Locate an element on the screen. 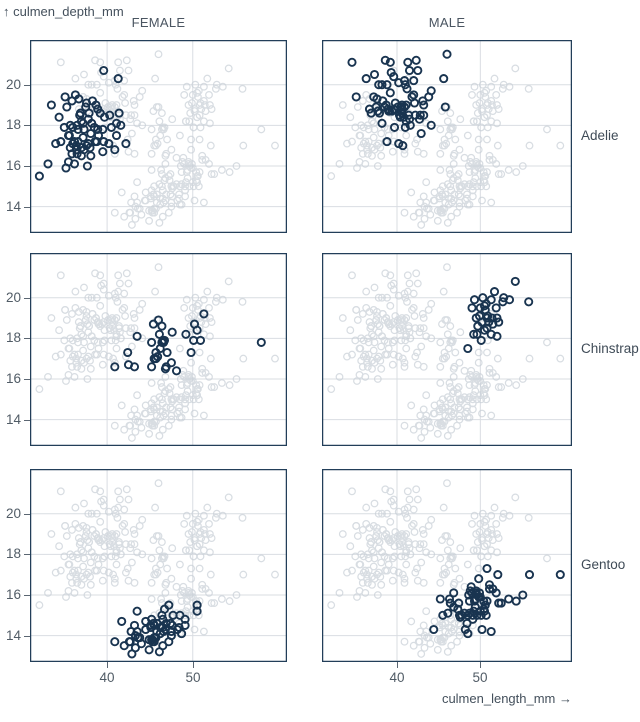 The width and height of the screenshot is (640, 722). row-label-chinstrap: Chinstrap is located at coordinates (610, 348).